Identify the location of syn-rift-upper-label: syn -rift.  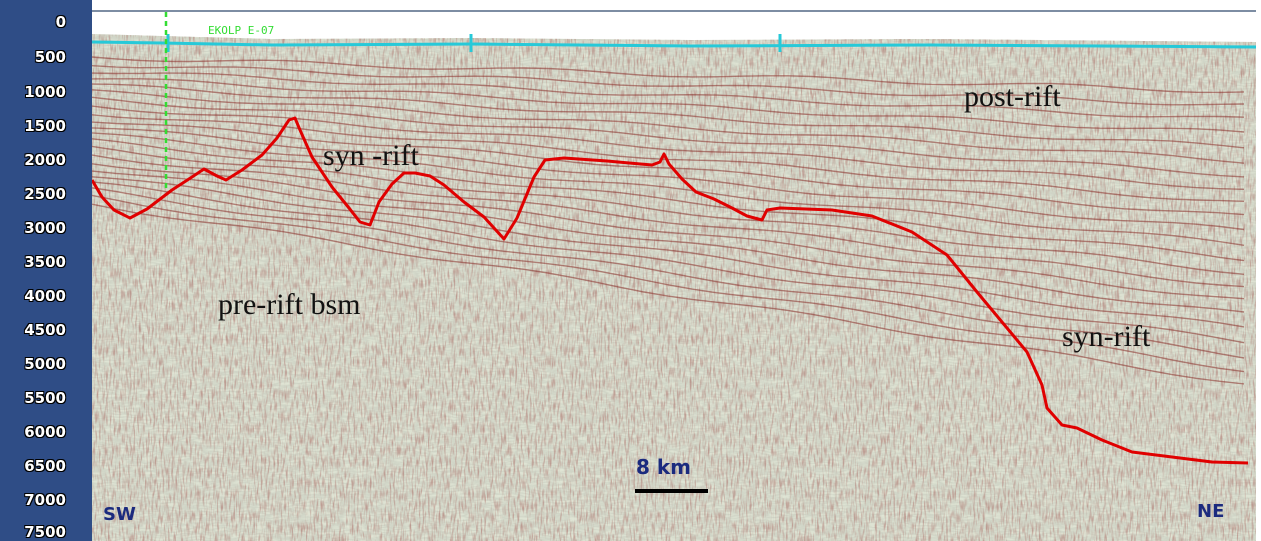
(371, 155).